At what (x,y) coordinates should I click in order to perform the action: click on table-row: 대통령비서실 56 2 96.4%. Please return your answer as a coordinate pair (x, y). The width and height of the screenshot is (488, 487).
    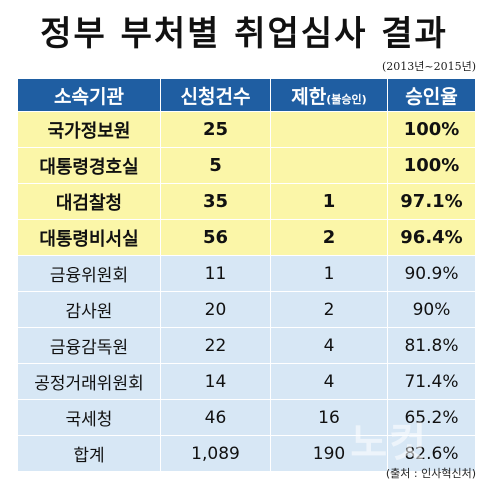
    Looking at the image, I should click on (245, 237).